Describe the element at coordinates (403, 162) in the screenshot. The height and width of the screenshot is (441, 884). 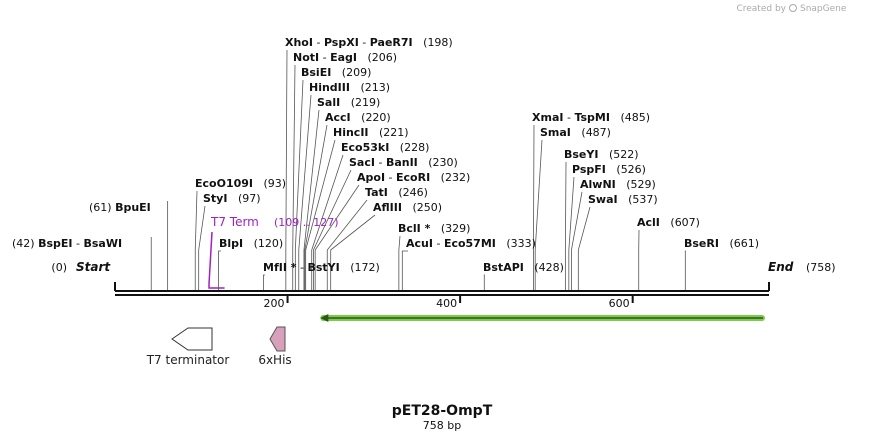
I see `restriction-site-label: SacI - BanII (230)` at that location.